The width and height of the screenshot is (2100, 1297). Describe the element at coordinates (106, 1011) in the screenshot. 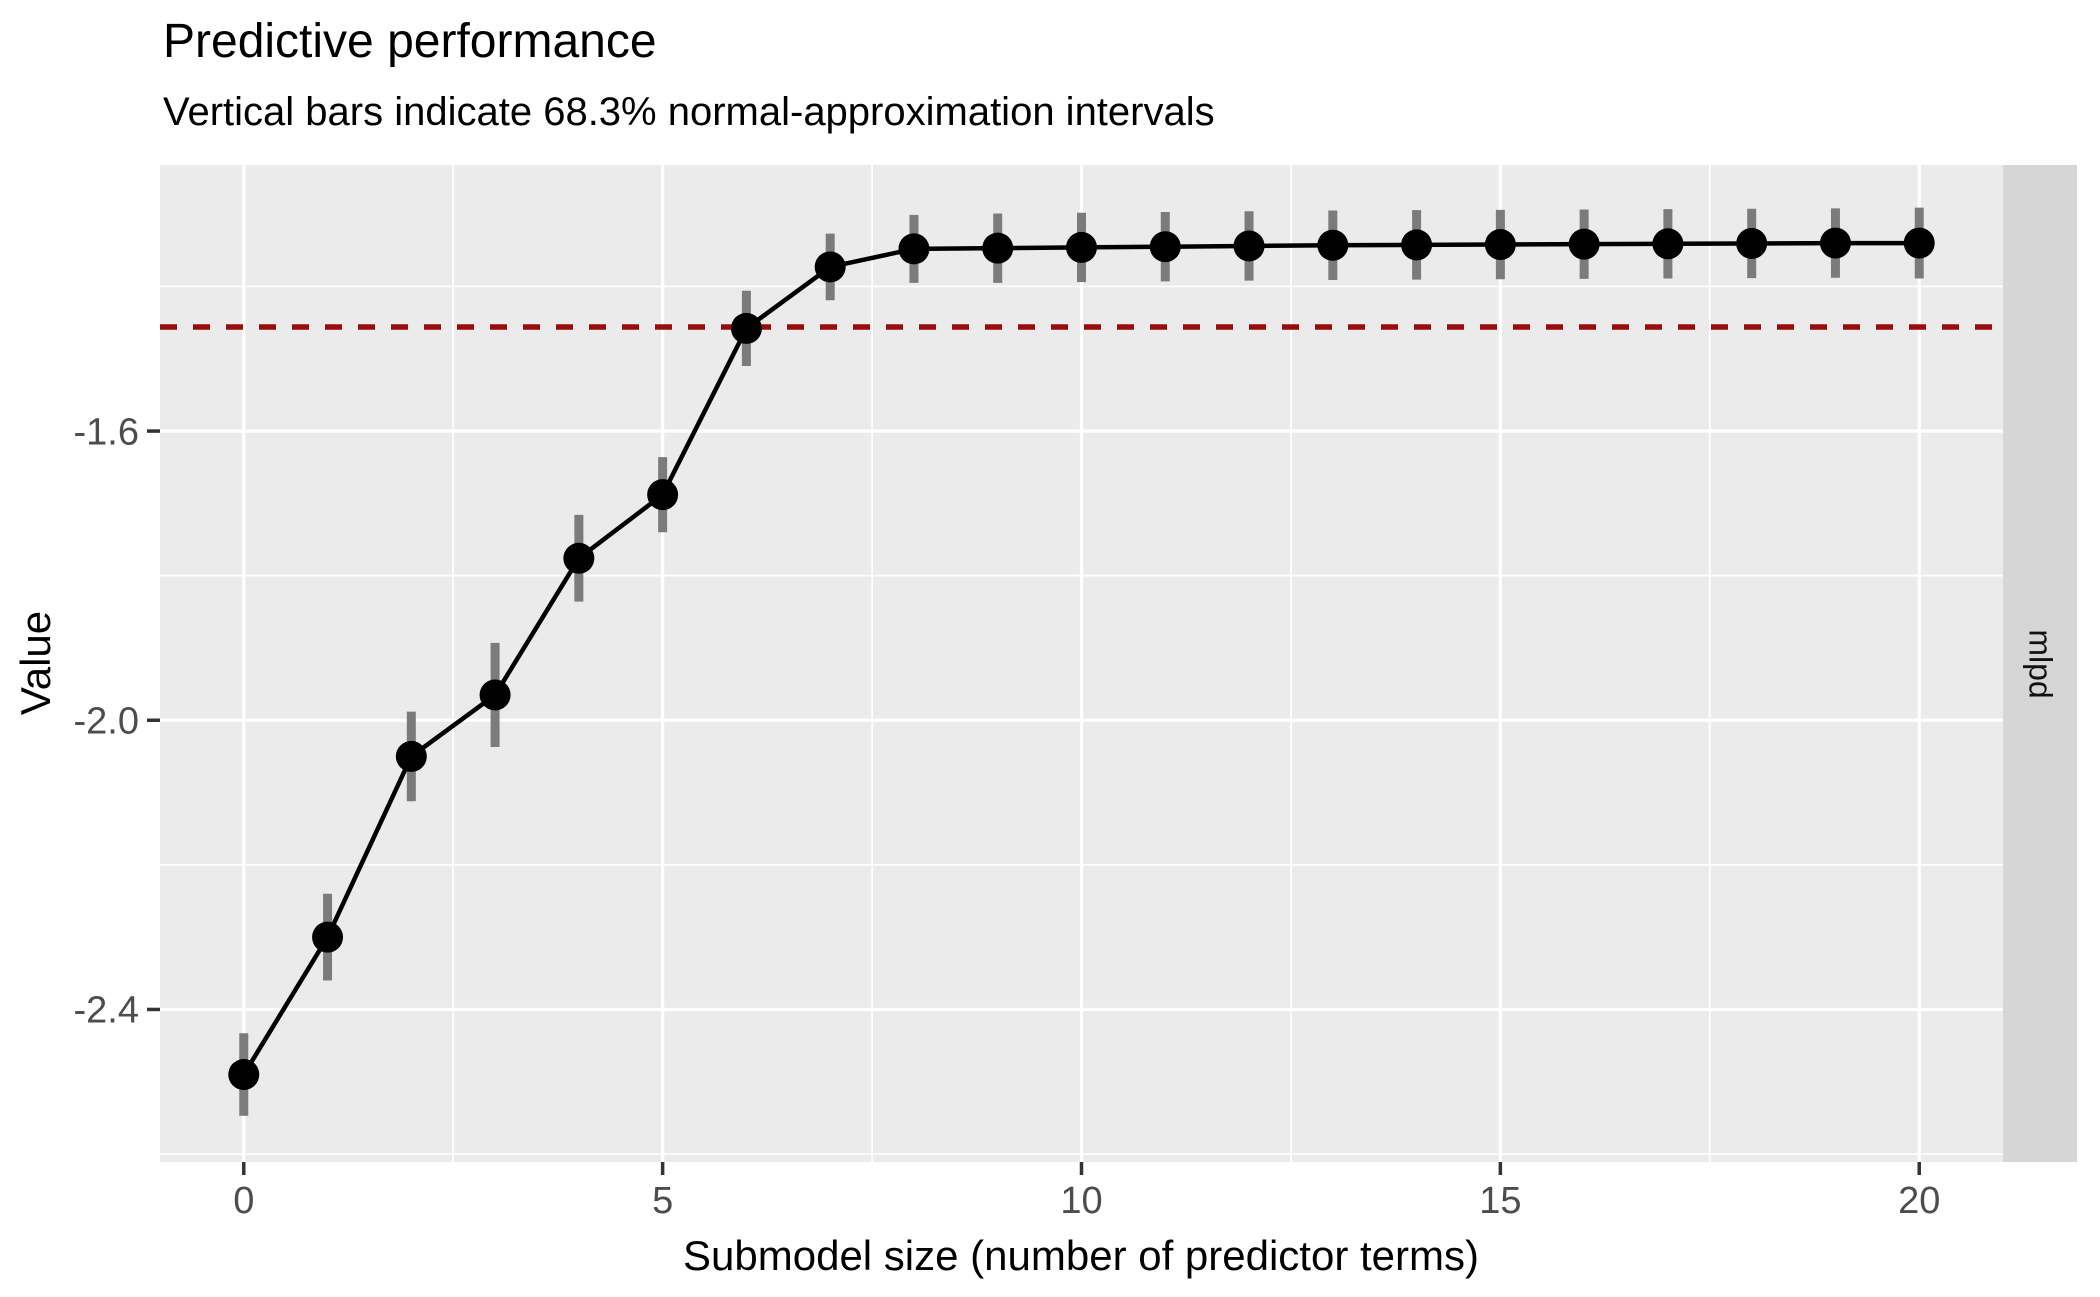

I see `y-tick-label: -2.4` at that location.